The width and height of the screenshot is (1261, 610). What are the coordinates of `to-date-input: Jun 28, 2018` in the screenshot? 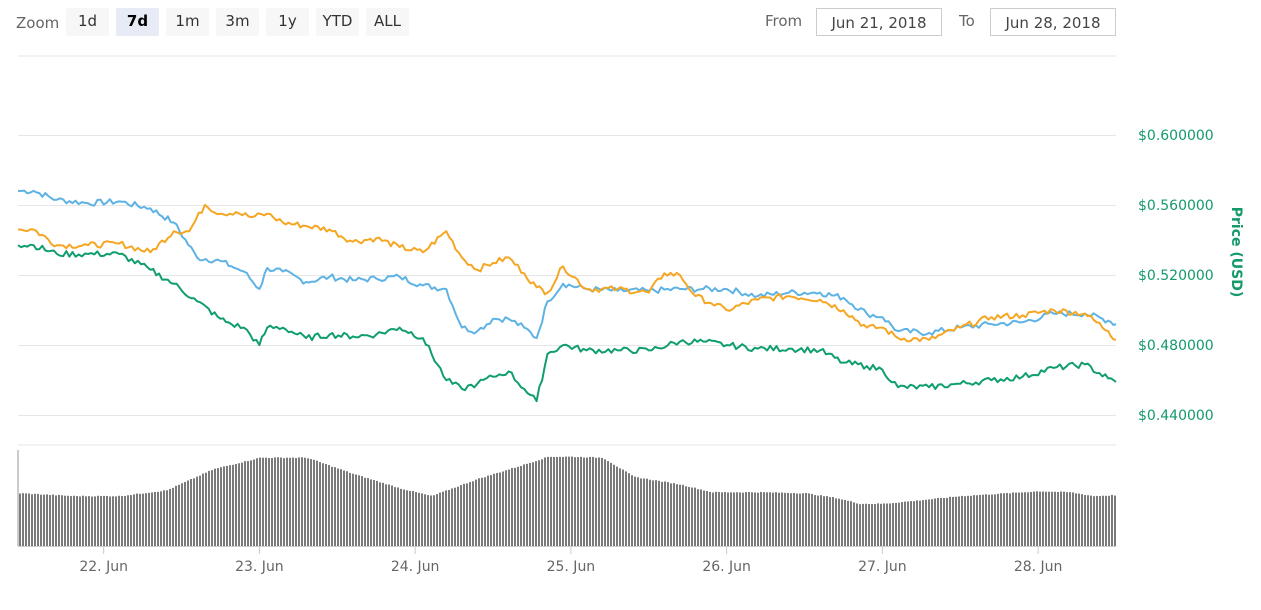 It's located at (1053, 22).